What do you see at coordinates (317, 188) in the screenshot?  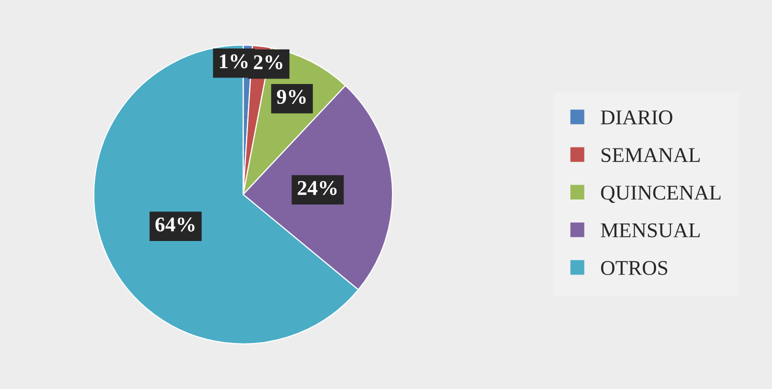 I see `data-label: 24%` at bounding box center [317, 188].